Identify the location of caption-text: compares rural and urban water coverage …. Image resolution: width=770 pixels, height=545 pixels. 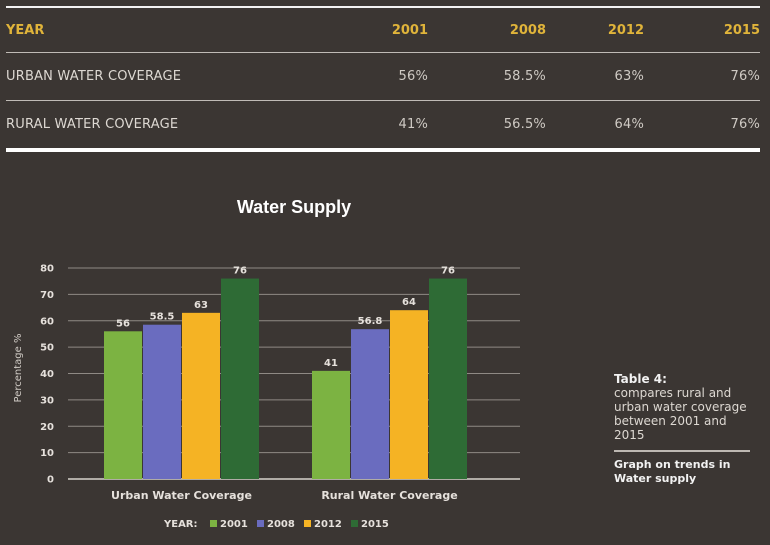
(680, 414).